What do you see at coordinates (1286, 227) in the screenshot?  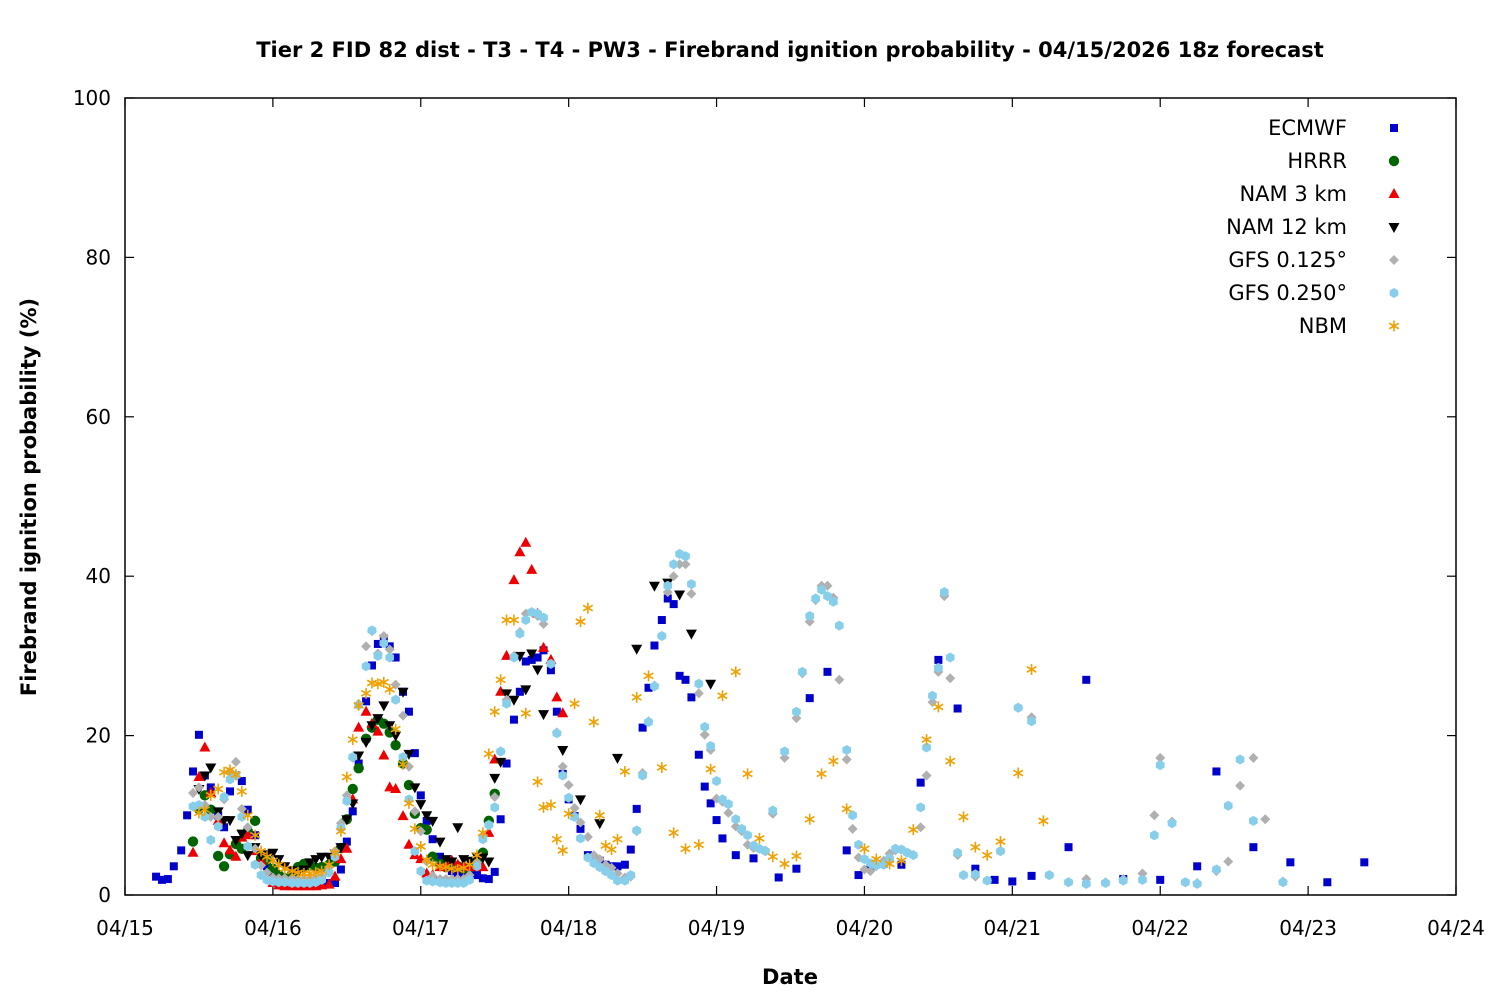 I see `legend-label: NAM 12 km` at bounding box center [1286, 227].